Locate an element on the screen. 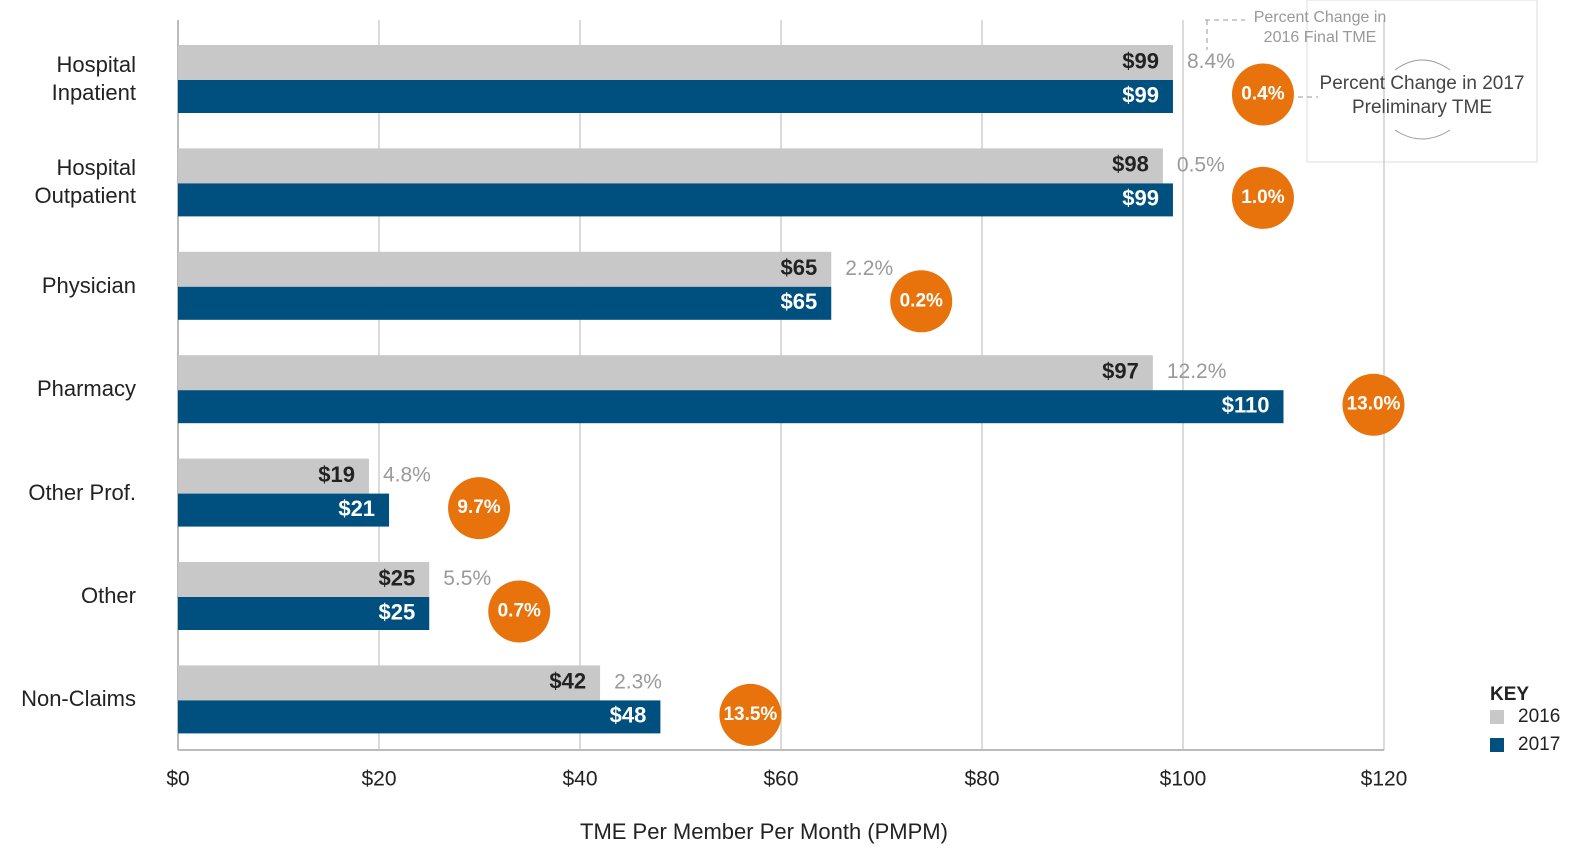 The image size is (1577, 851). y-tick-label: Other Prof. is located at coordinates (82, 492).